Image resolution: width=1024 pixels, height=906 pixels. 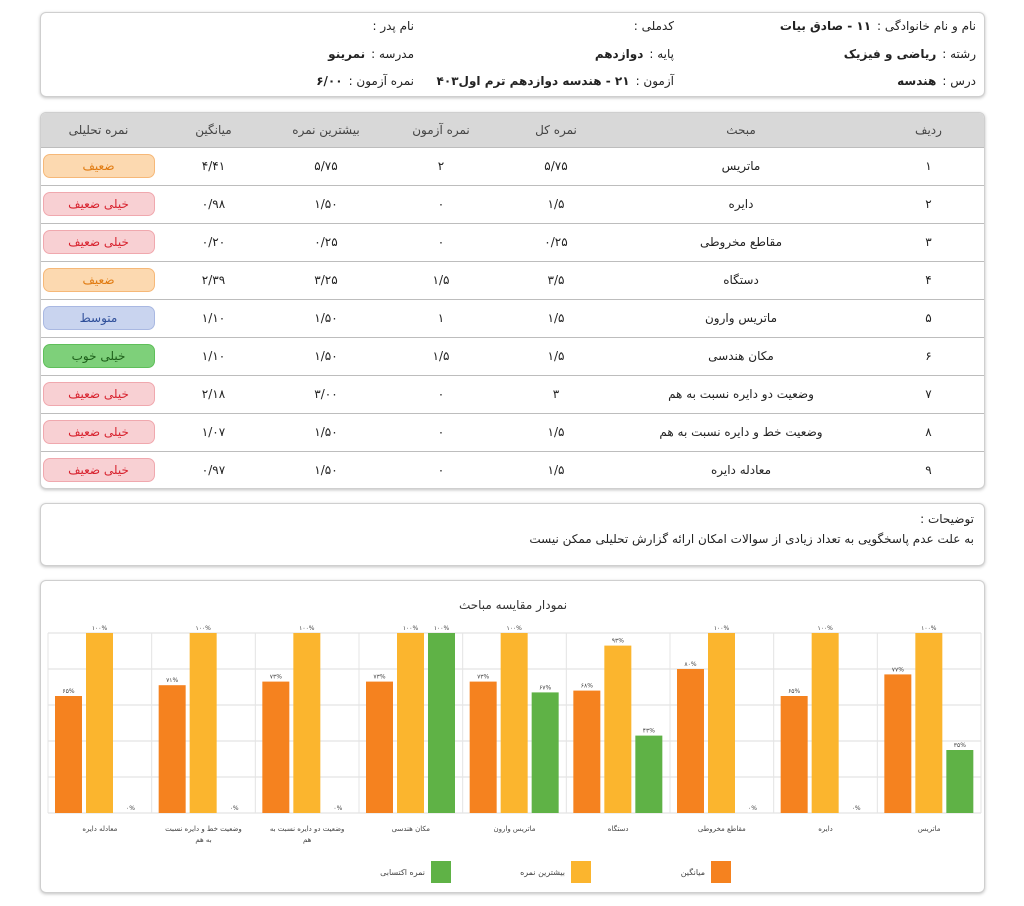 What do you see at coordinates (927, 203) in the screenshot?
I see `row-number: ۲` at bounding box center [927, 203].